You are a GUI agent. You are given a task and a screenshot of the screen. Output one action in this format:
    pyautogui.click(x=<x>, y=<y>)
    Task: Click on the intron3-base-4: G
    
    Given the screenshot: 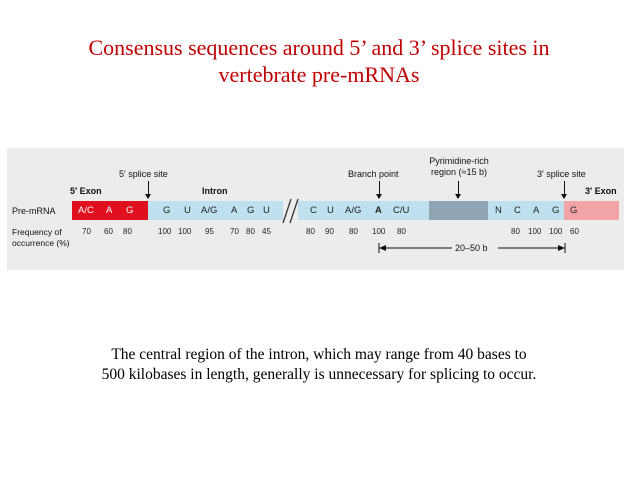 What is the action you would take?
    pyautogui.click(x=556, y=210)
    